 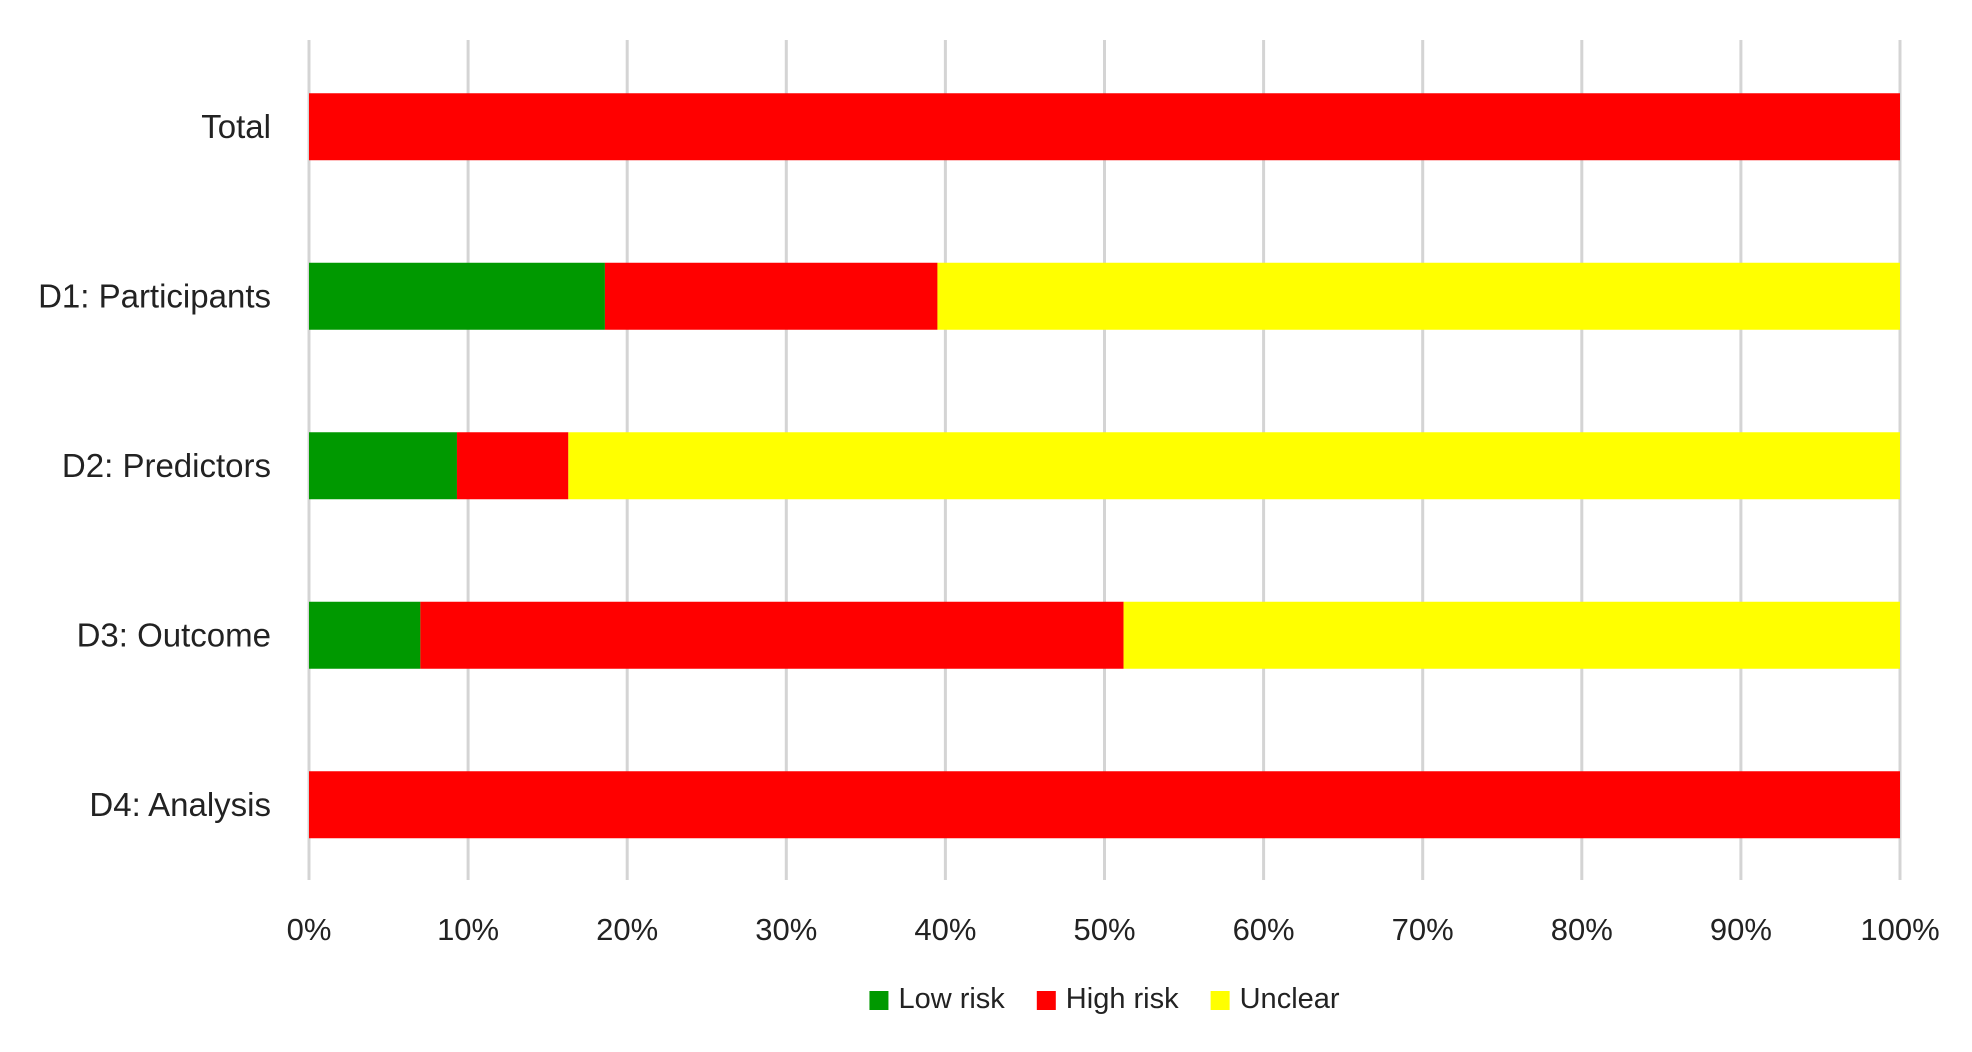 I want to click on x-axis-tick-labels: 0% 10% 20% 30% 40% 50% 60% 70% 80% 90% 100%, so click(x=1113, y=929).